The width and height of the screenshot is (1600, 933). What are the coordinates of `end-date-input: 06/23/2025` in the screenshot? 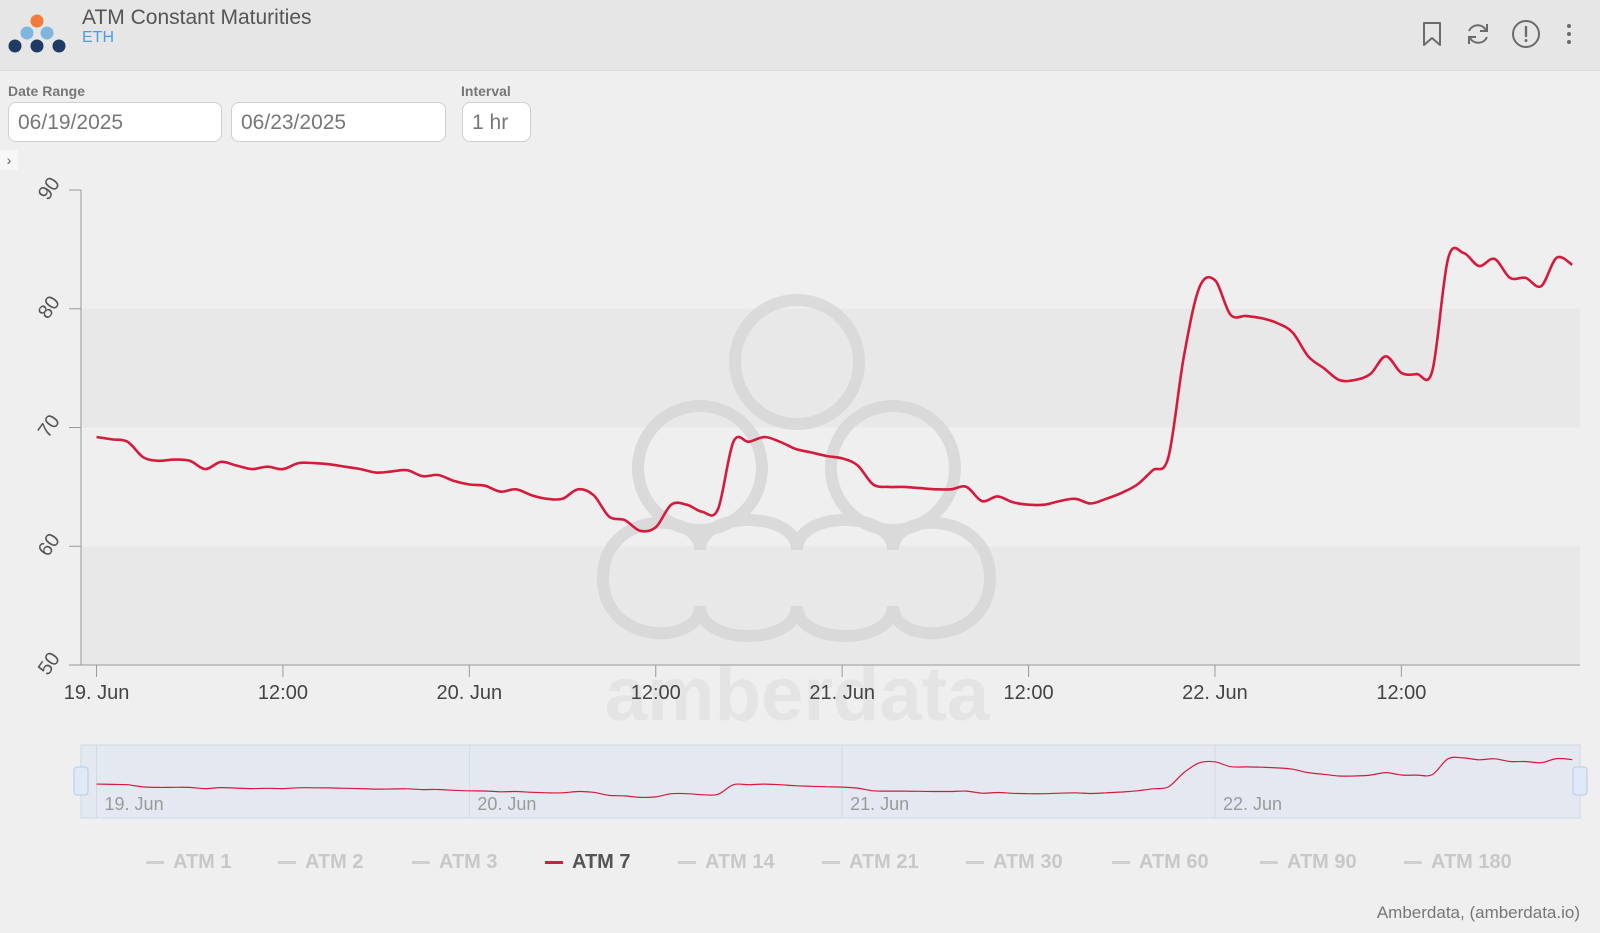 It's located at (338, 122).